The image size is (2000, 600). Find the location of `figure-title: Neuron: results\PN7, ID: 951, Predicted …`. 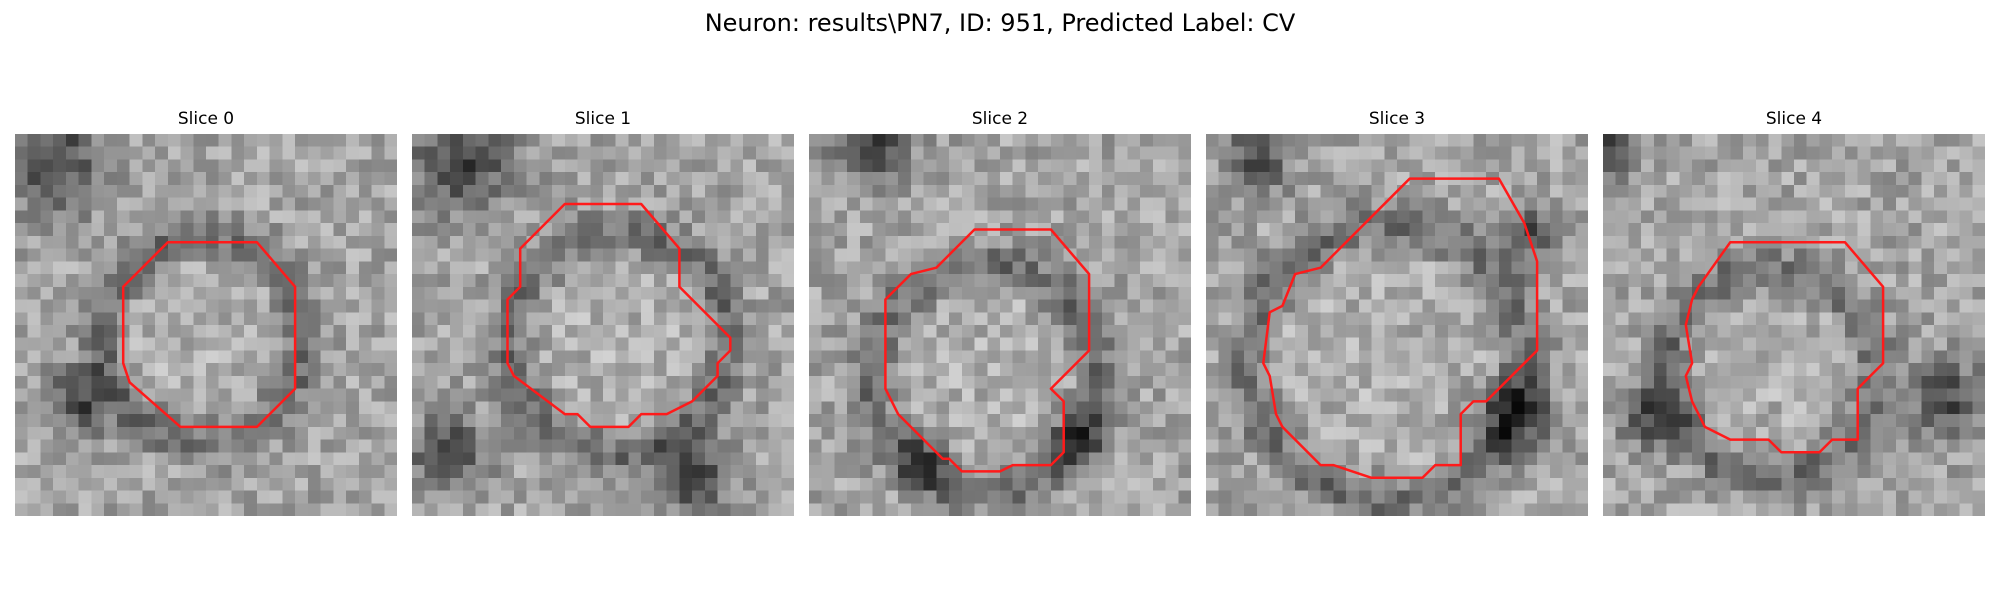

figure-title: Neuron: results\PN7, ID: 951, Predicted … is located at coordinates (1000, 23).